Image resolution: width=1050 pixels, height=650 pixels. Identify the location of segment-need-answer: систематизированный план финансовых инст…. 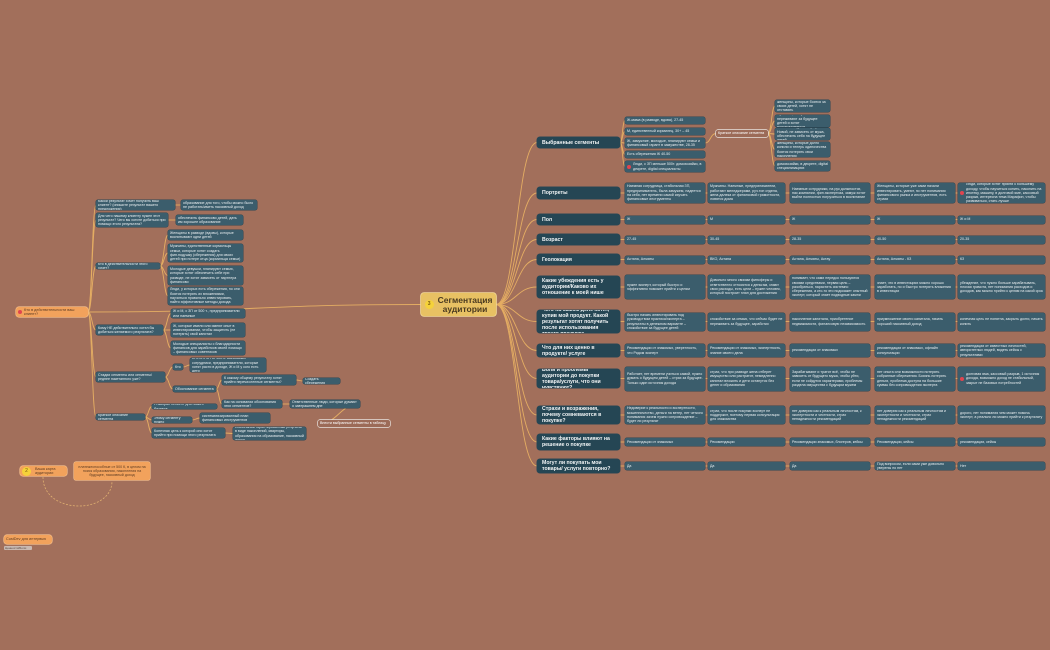
(235, 418).